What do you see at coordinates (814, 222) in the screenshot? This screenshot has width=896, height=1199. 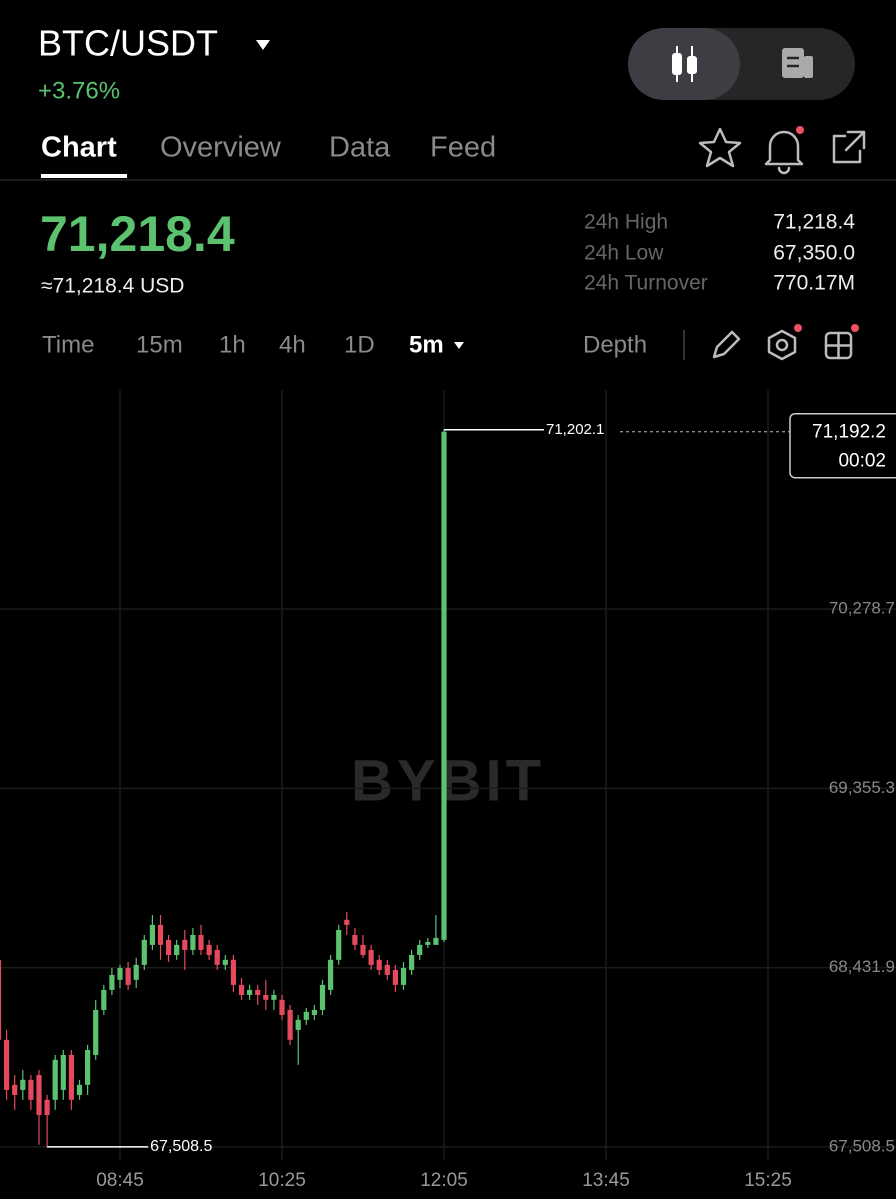 I see `stat-value: 71,218.4` at bounding box center [814, 222].